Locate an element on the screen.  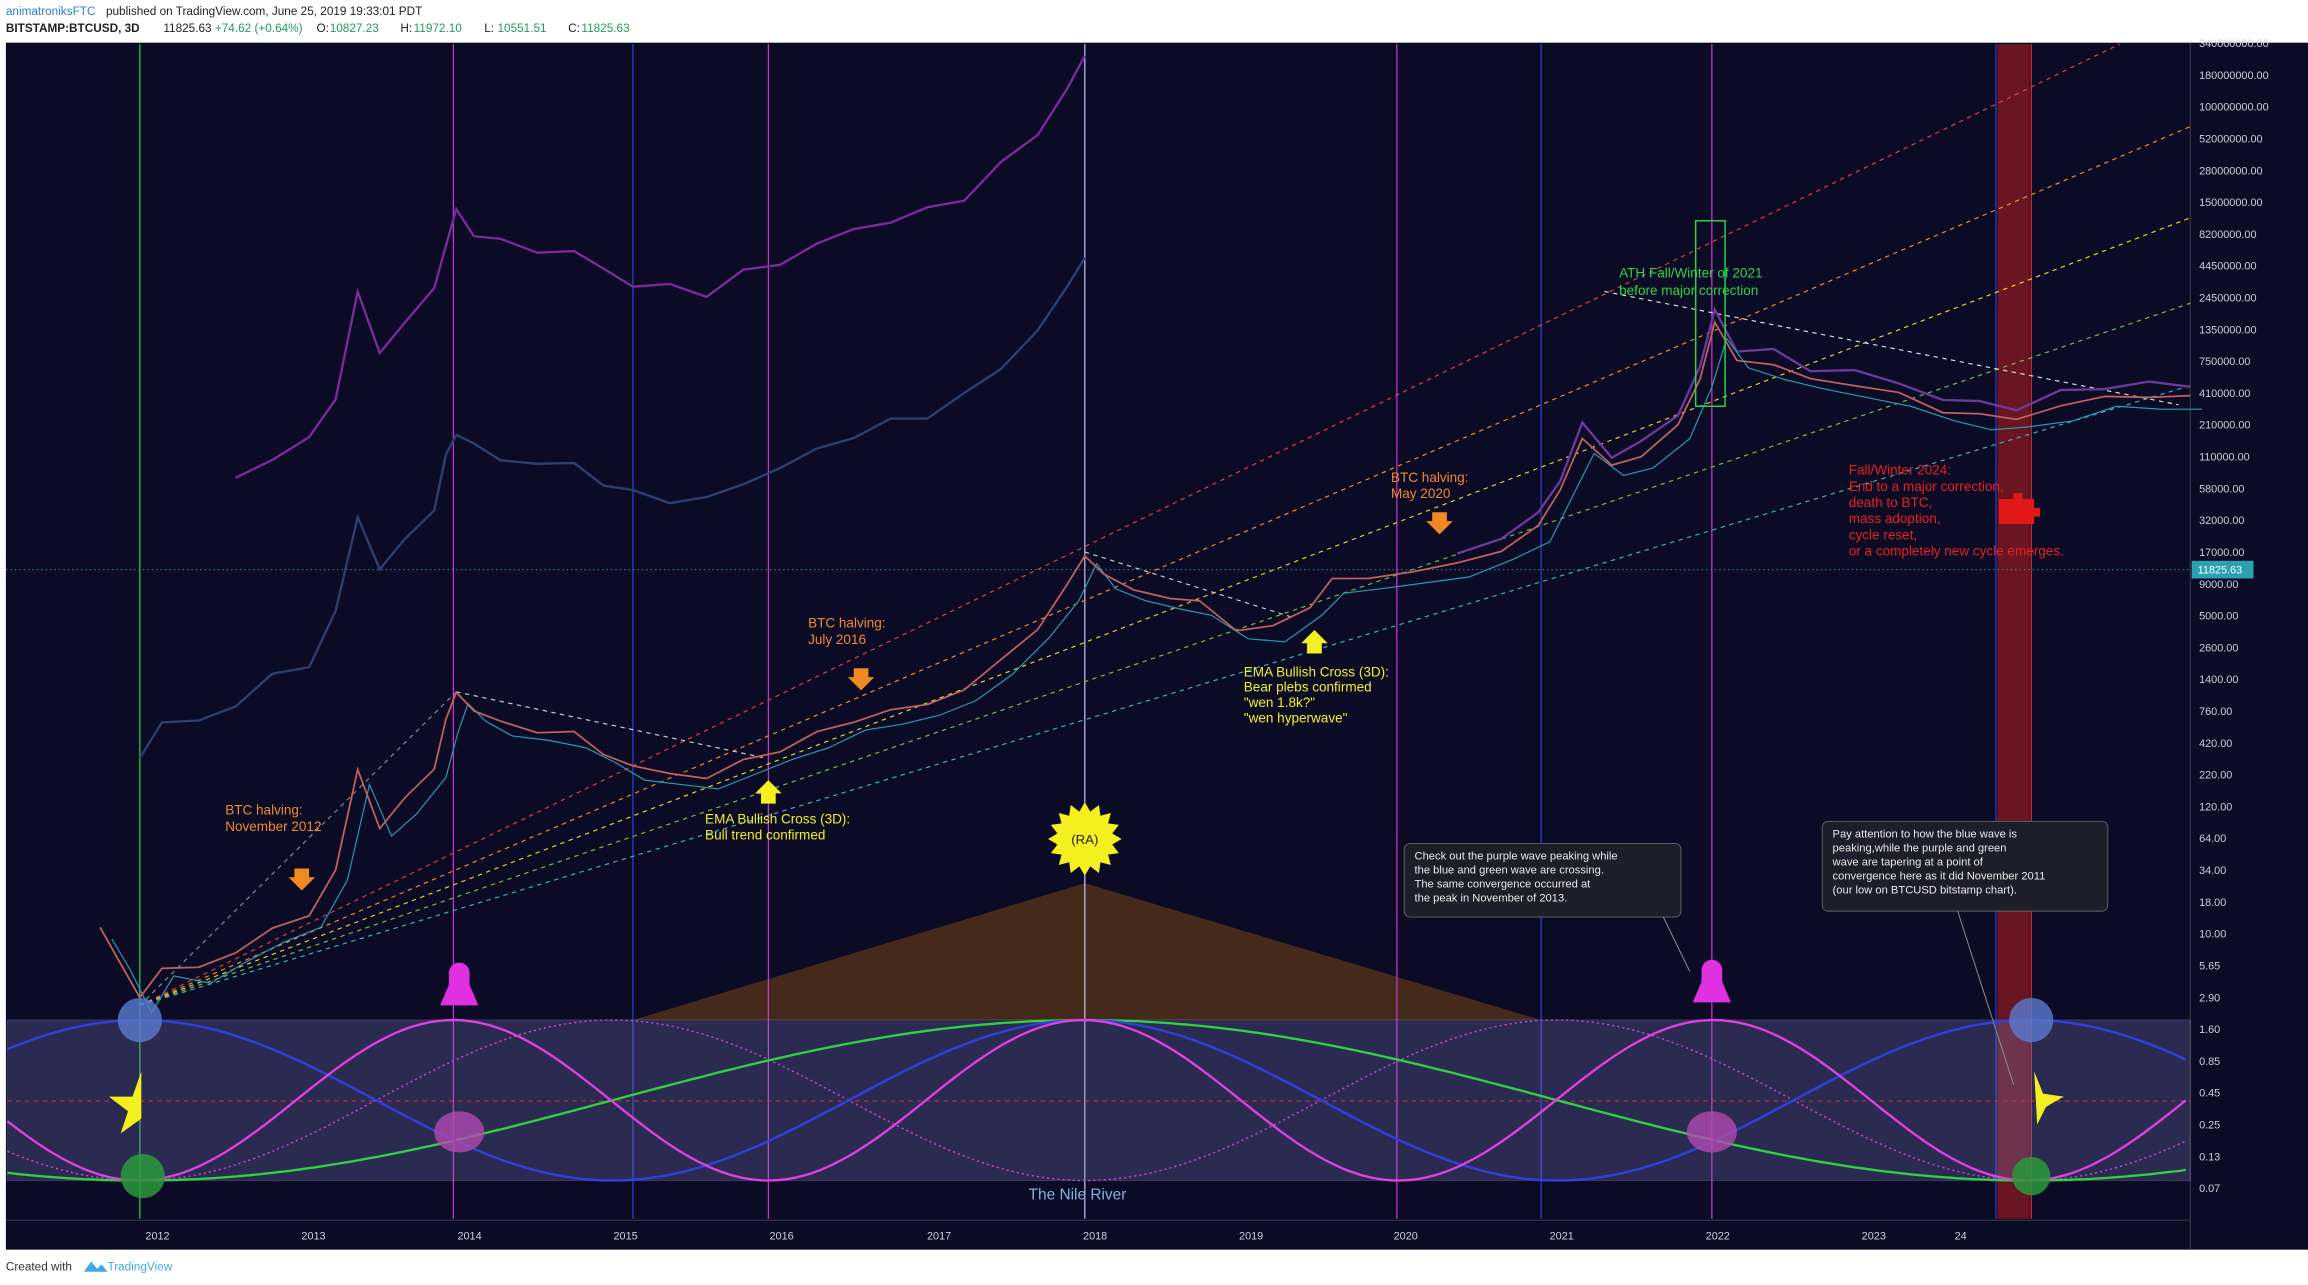
price-axis-label: 100000000.00 is located at coordinates (2234, 108).